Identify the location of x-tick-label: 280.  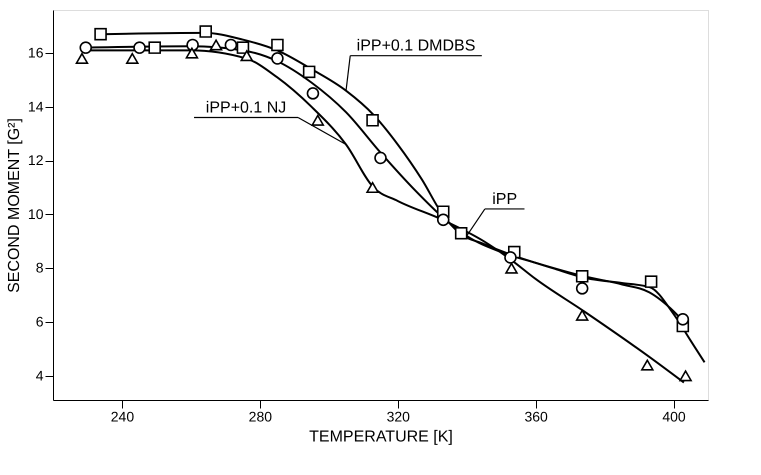
(260, 416).